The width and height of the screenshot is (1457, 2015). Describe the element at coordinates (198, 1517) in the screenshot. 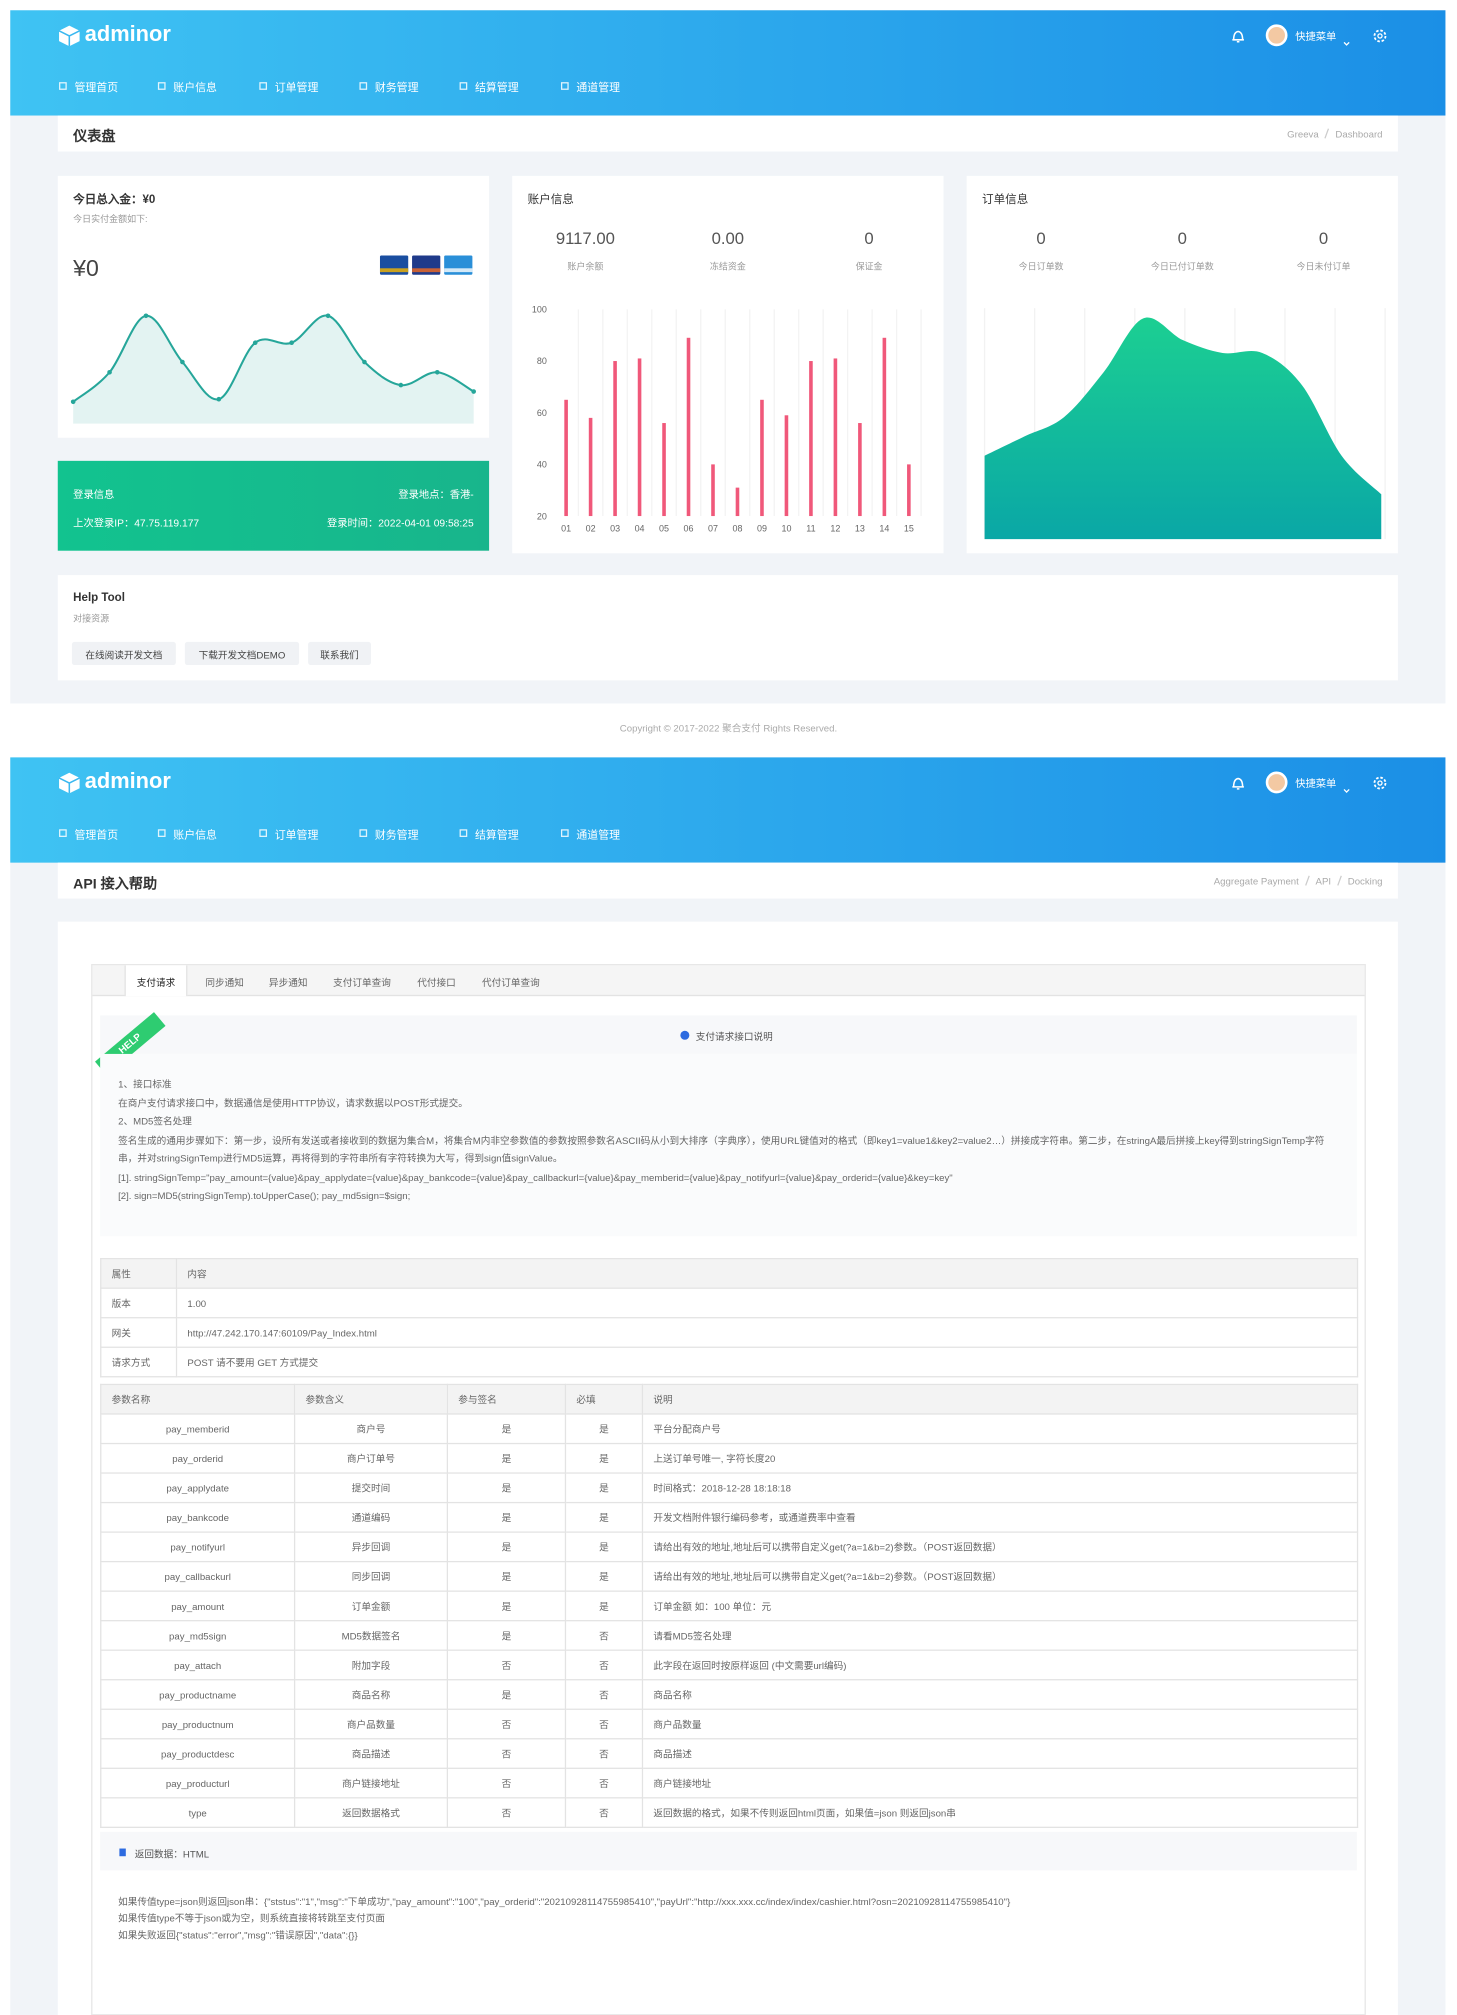

I see `table-cell: pay_bankcode` at that location.